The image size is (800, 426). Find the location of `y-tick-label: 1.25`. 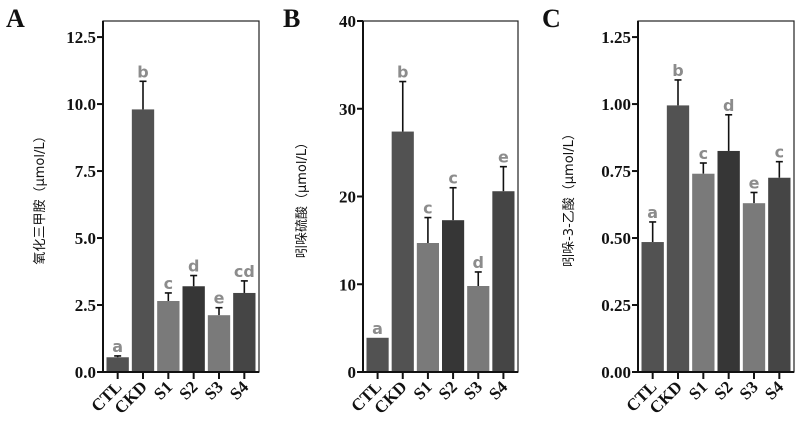

y-tick-label: 1.25 is located at coordinates (616, 37).